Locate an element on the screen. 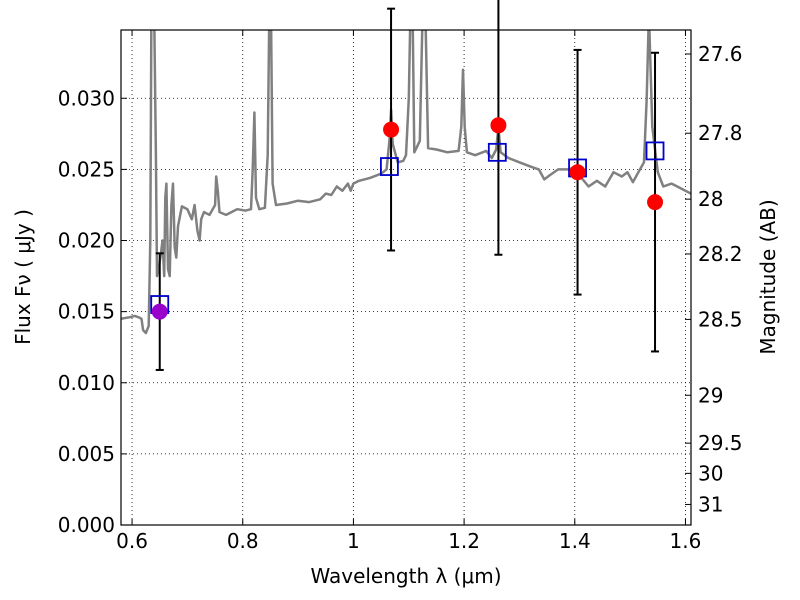  x-tick-label: 1.2 is located at coordinates (464, 541).